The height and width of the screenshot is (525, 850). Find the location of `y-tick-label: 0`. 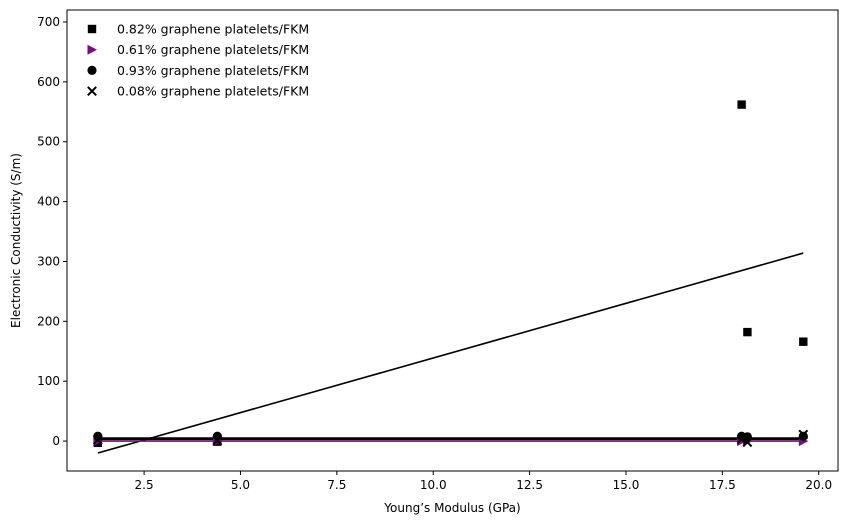

y-tick-label: 0 is located at coordinates (56, 441).